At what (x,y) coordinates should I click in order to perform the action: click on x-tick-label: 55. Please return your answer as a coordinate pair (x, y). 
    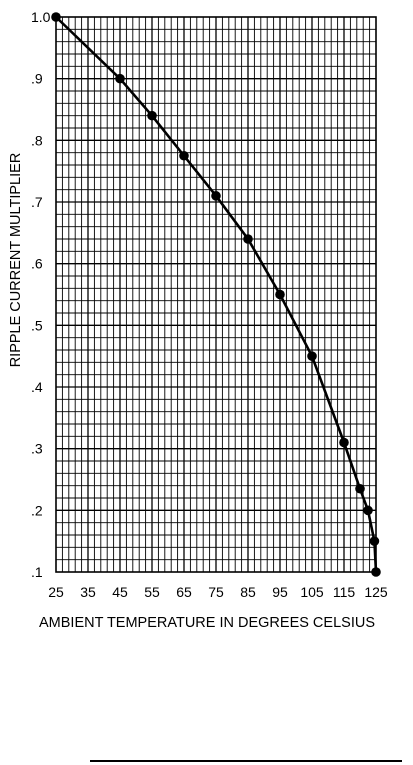
    Looking at the image, I should click on (152, 592).